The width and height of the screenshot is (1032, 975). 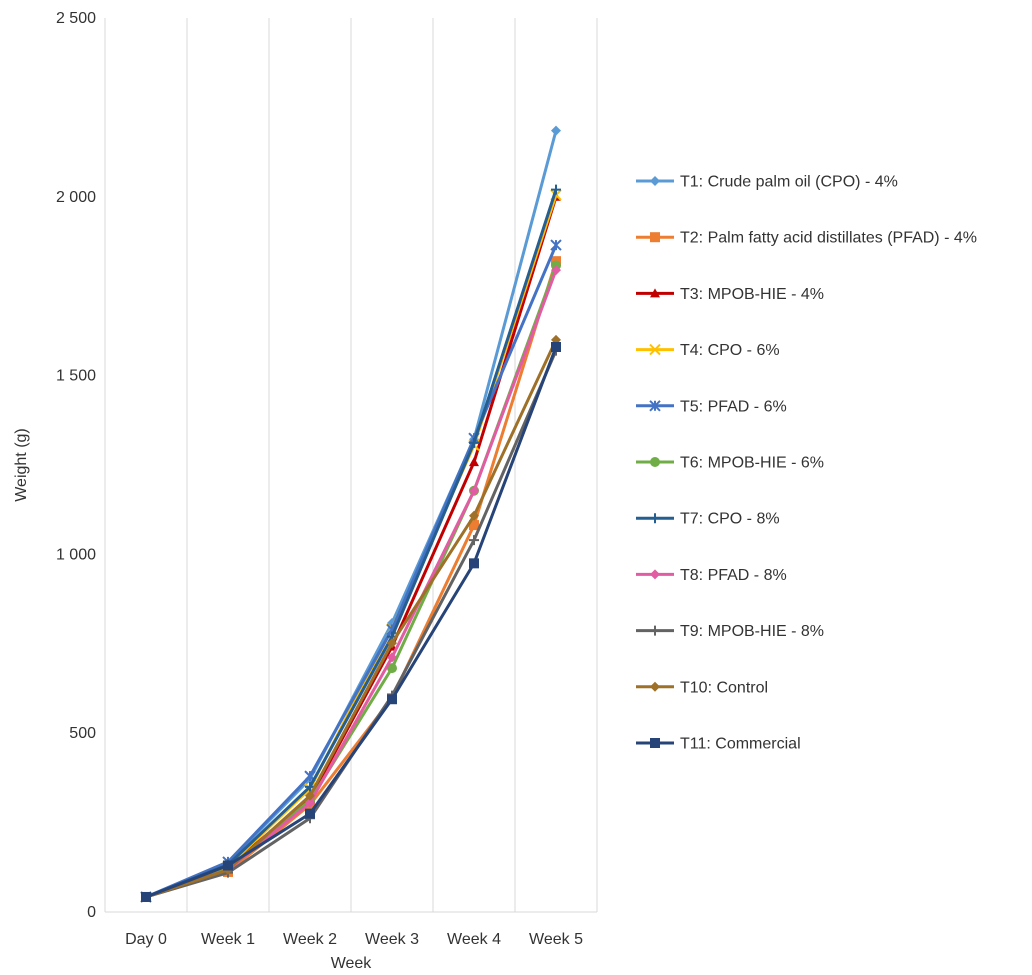 What do you see at coordinates (82, 733) in the screenshot?
I see `y-tick-label: 500` at bounding box center [82, 733].